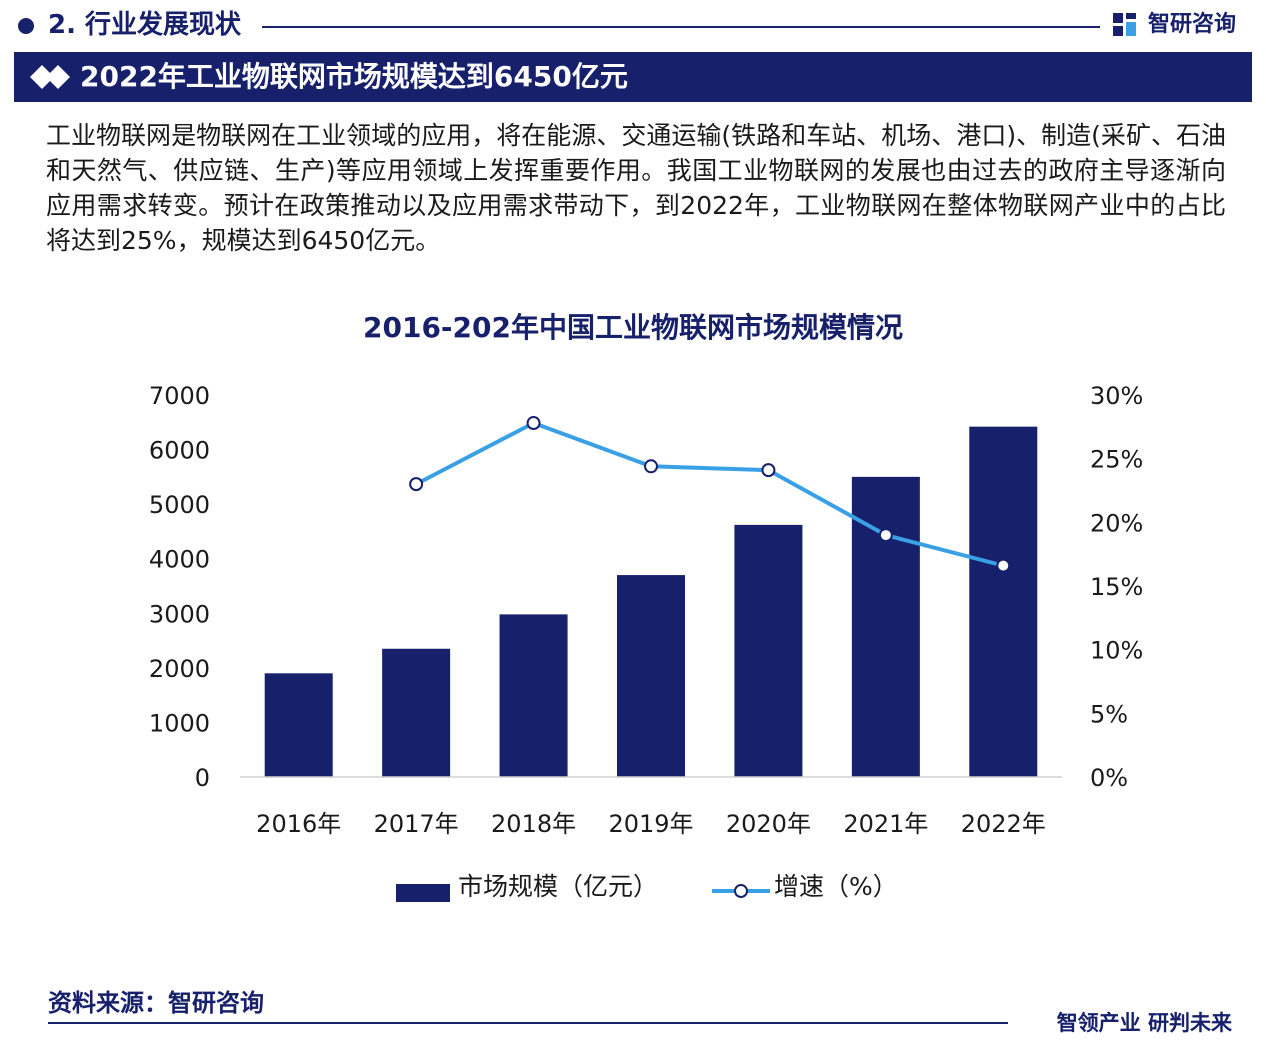 The width and height of the screenshot is (1266, 1046). What do you see at coordinates (179, 614) in the screenshot?
I see `y-left-tick-label: 3000` at bounding box center [179, 614].